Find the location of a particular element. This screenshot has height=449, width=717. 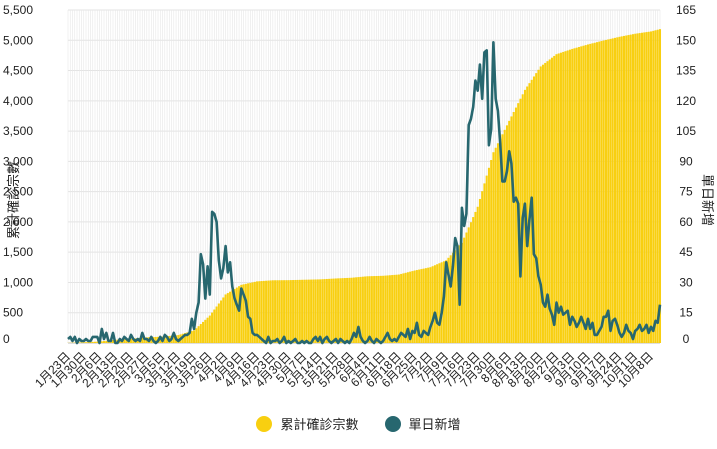

legend-item-cumulative: 累計確診宗數 is located at coordinates (307, 423).